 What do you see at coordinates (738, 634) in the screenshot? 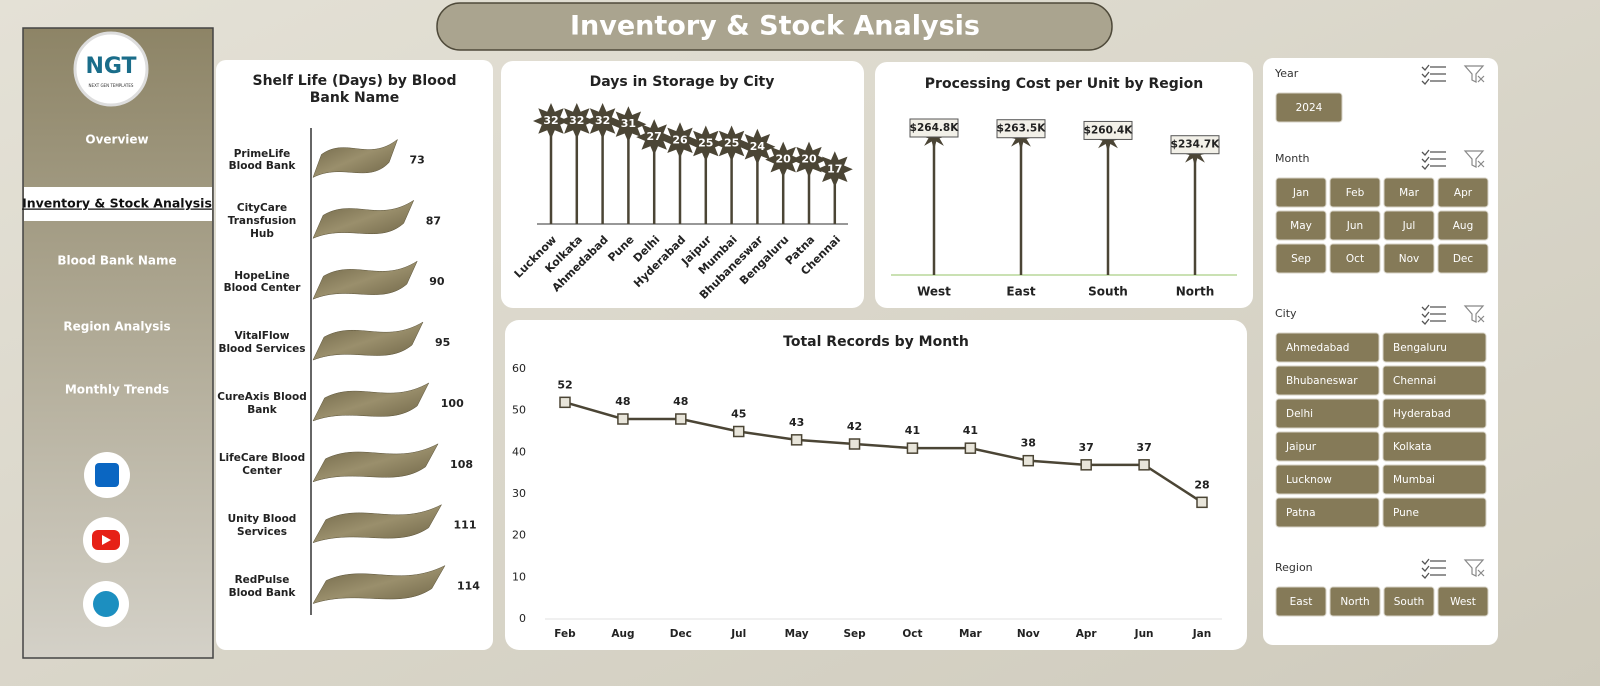
I see `x-tick-label: Jul` at bounding box center [738, 634].